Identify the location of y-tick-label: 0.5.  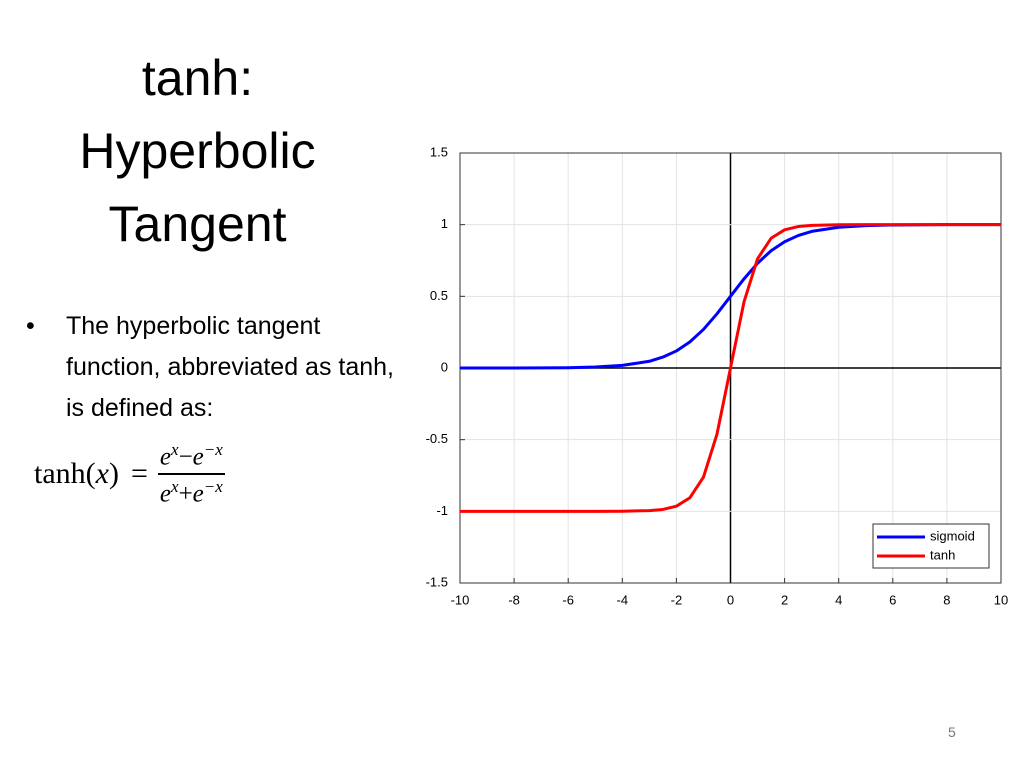
(439, 295).